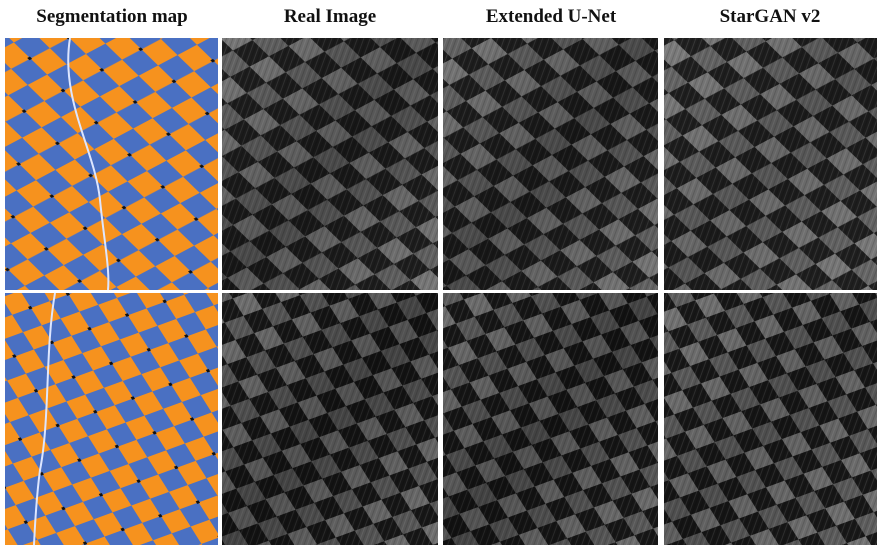  I want to click on column-title: Extended U-Net, so click(551, 16).